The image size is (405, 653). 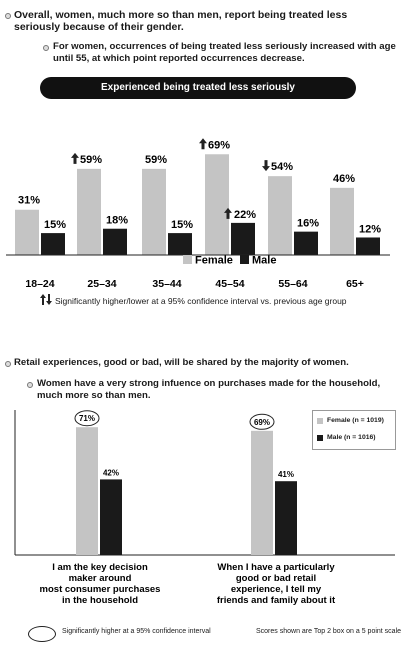 What do you see at coordinates (100, 578) in the screenshot?
I see `category-label-line: maker around` at bounding box center [100, 578].